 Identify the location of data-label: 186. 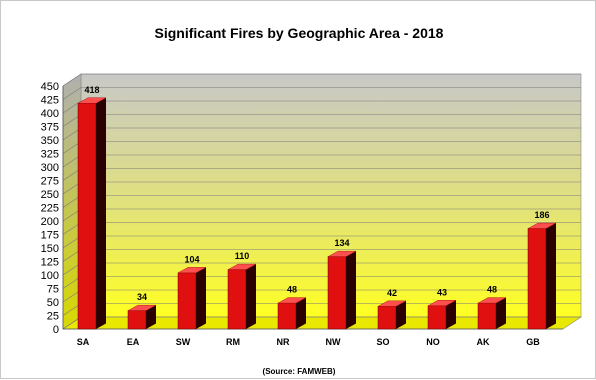
(541, 215).